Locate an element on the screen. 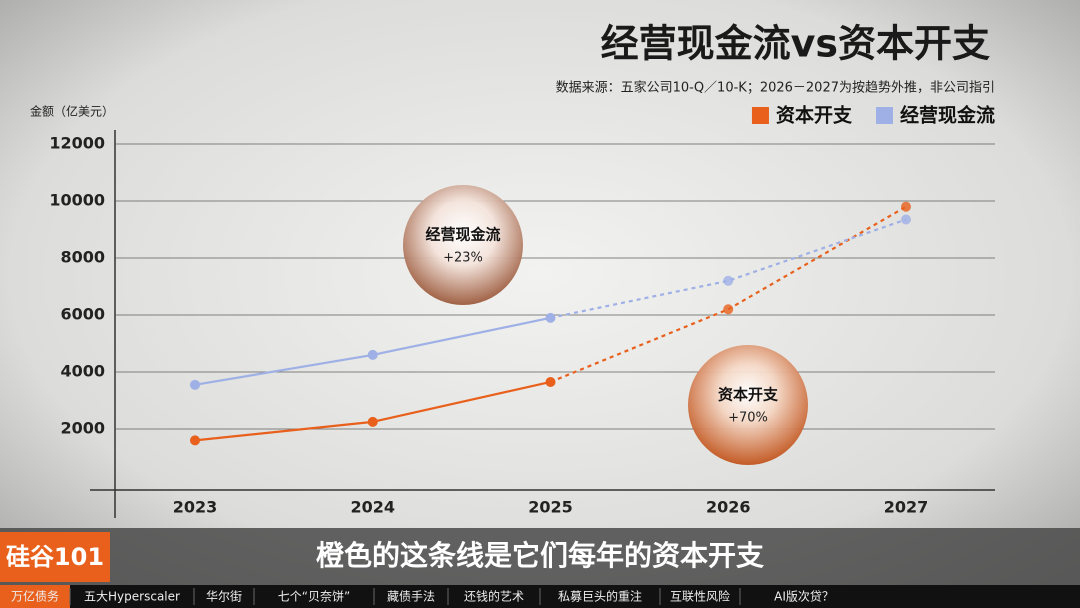 This screenshot has width=1080, height=608. x-tick-label: 2023 is located at coordinates (195, 507).